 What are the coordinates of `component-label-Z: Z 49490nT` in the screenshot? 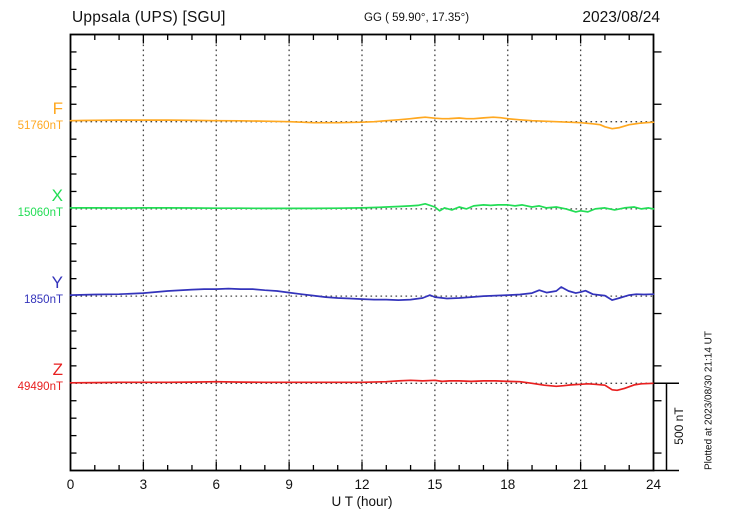 It's located at (31, 377).